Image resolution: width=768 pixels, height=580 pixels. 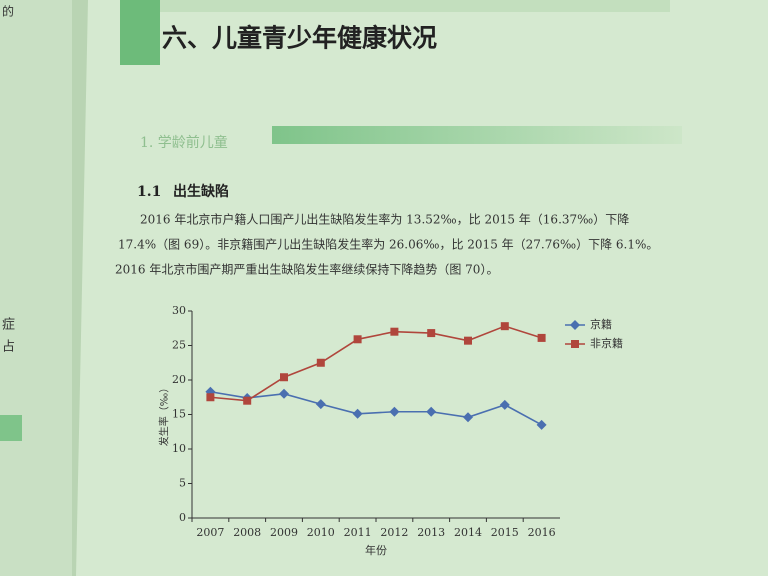 I want to click on y-tick-label: 30, so click(x=179, y=310).